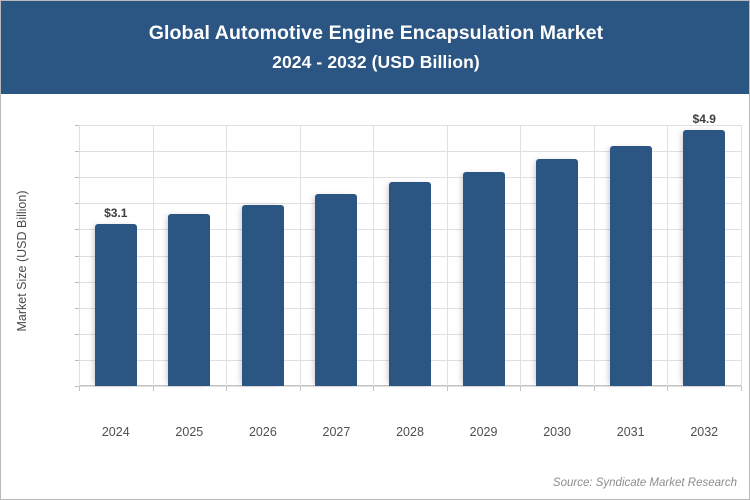 Image resolution: width=750 pixels, height=500 pixels. What do you see at coordinates (22, 261) in the screenshot?
I see `y-axis-title: Market Size (USD Billion)` at bounding box center [22, 261].